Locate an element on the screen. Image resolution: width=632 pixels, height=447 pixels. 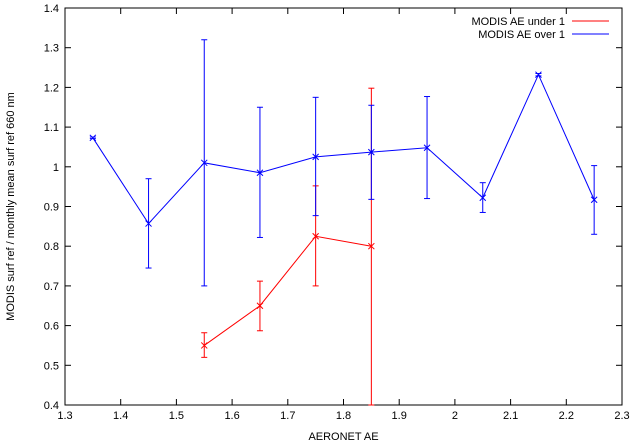
y-tick-label: 0.8 is located at coordinates (51, 247).